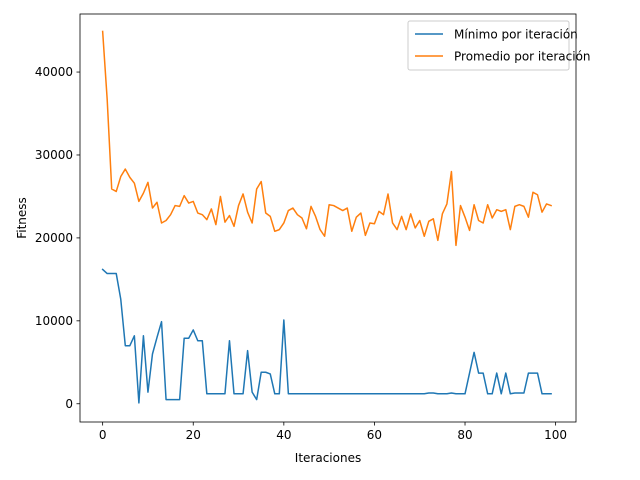 Image resolution: width=640 pixels, height=480 pixels. Describe the element at coordinates (283, 435) in the screenshot. I see `x-tick-label: 40` at that location.